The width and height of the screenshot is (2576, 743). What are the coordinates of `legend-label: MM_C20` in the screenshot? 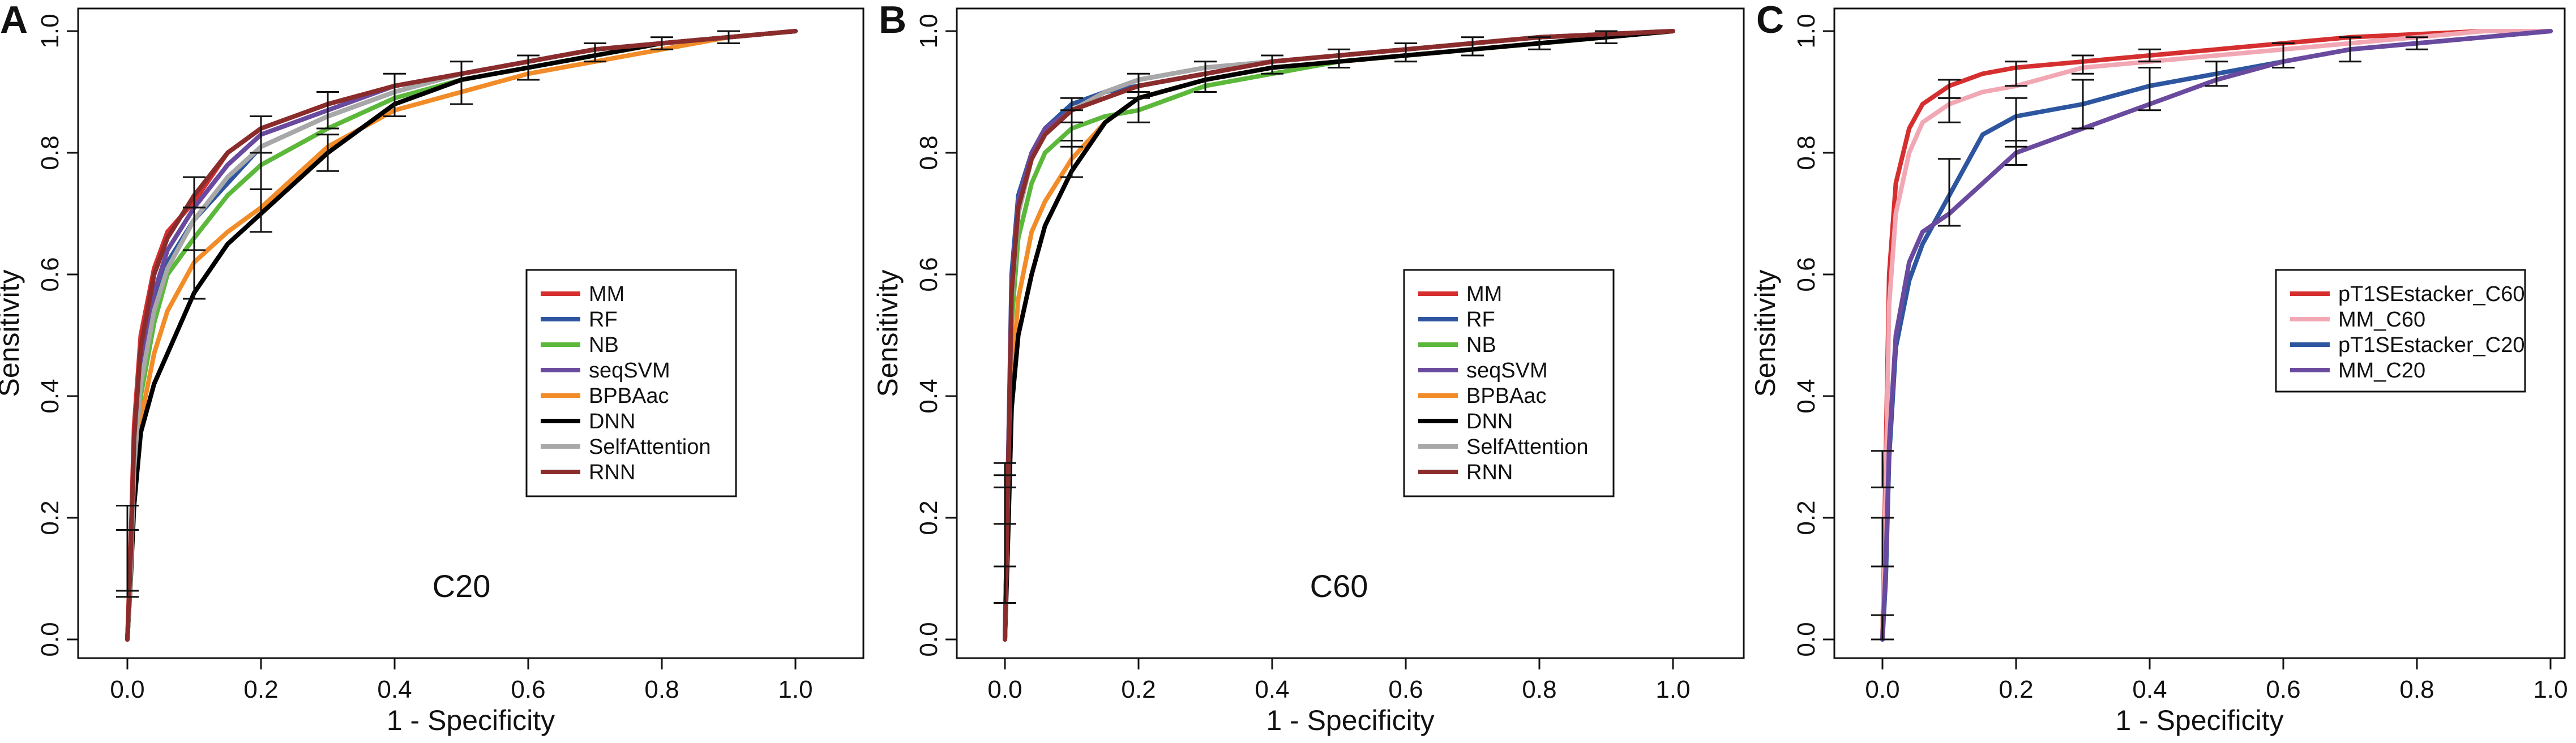 It's located at (2381, 371).